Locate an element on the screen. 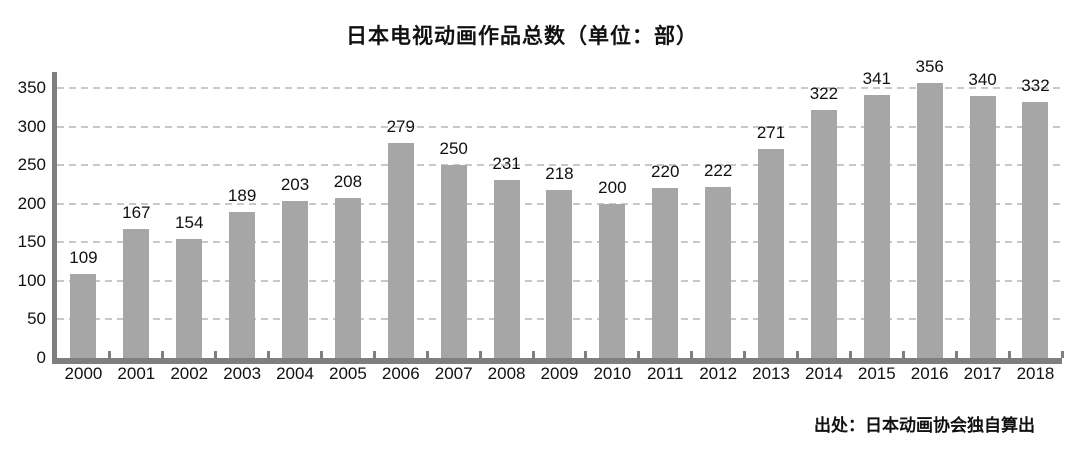  x-tick-label-2017: 2017 is located at coordinates (982, 373).